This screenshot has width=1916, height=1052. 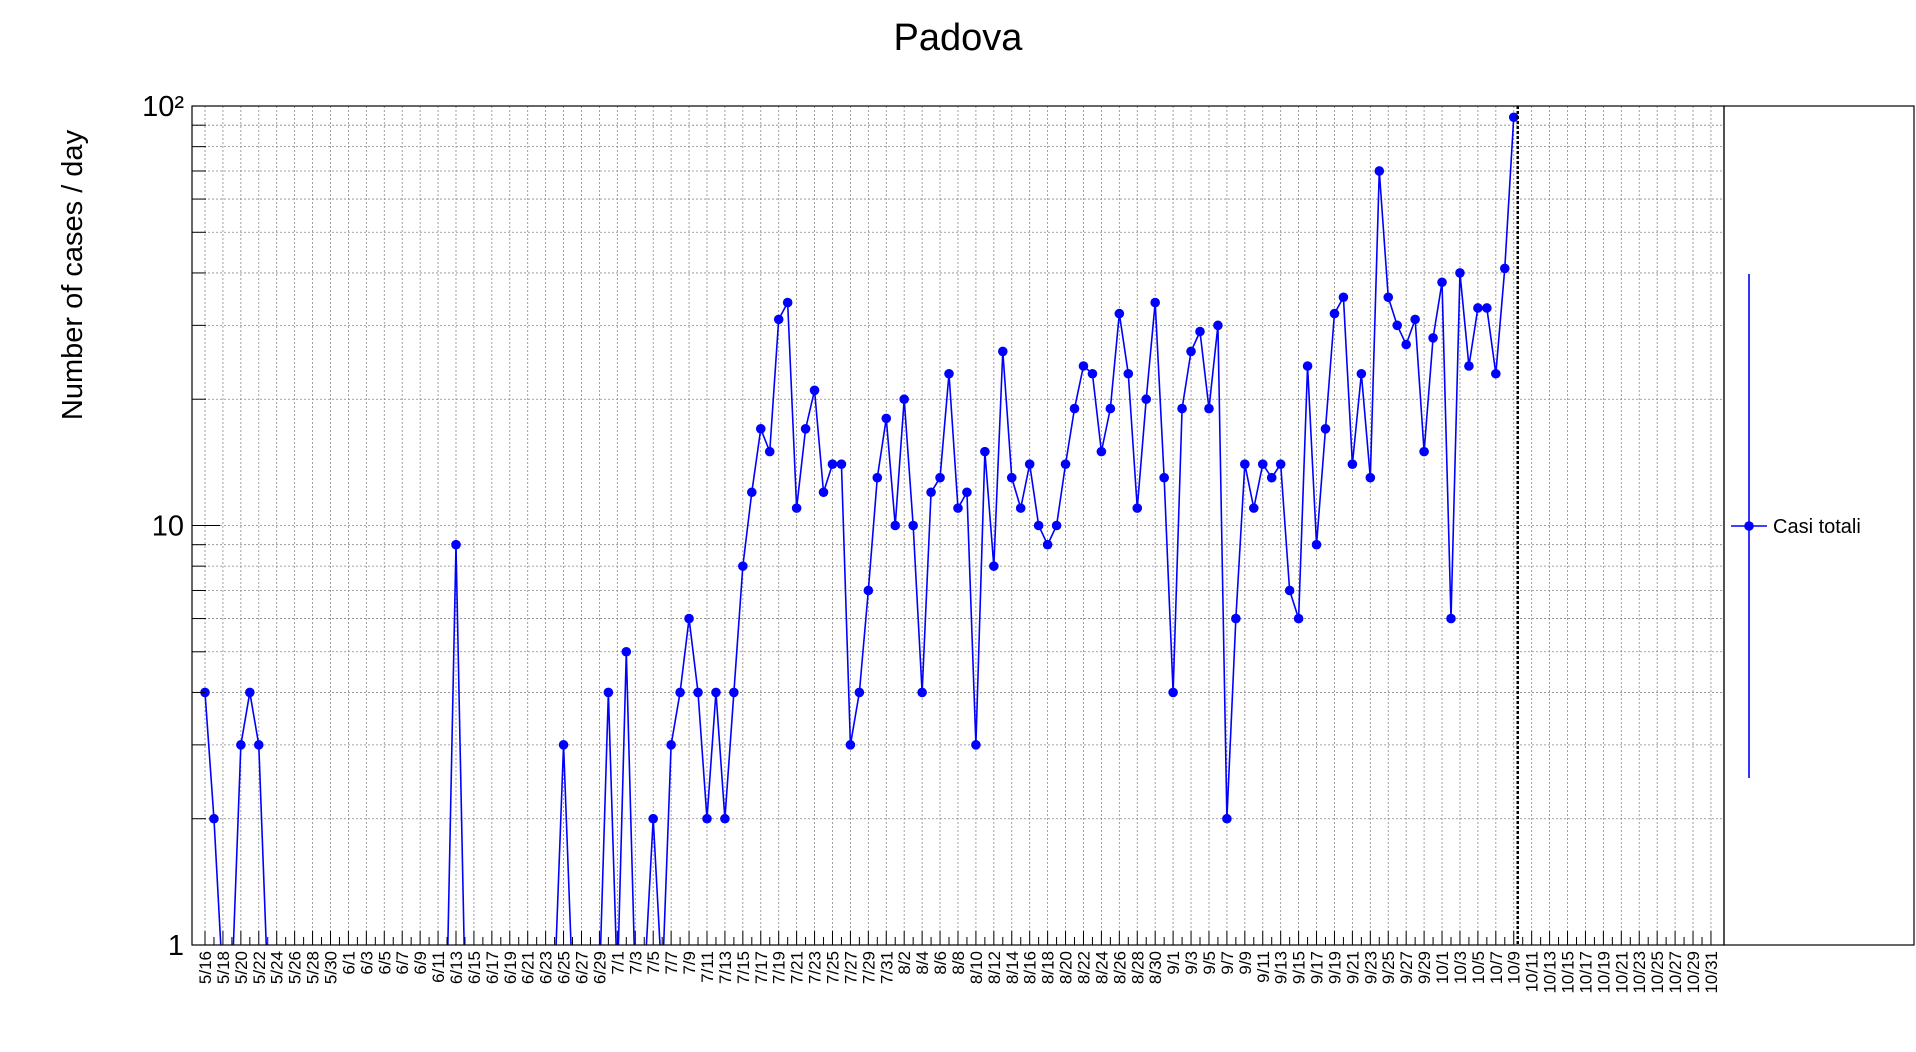 I want to click on x-tick-label: 9/7, so click(x=1227, y=963).